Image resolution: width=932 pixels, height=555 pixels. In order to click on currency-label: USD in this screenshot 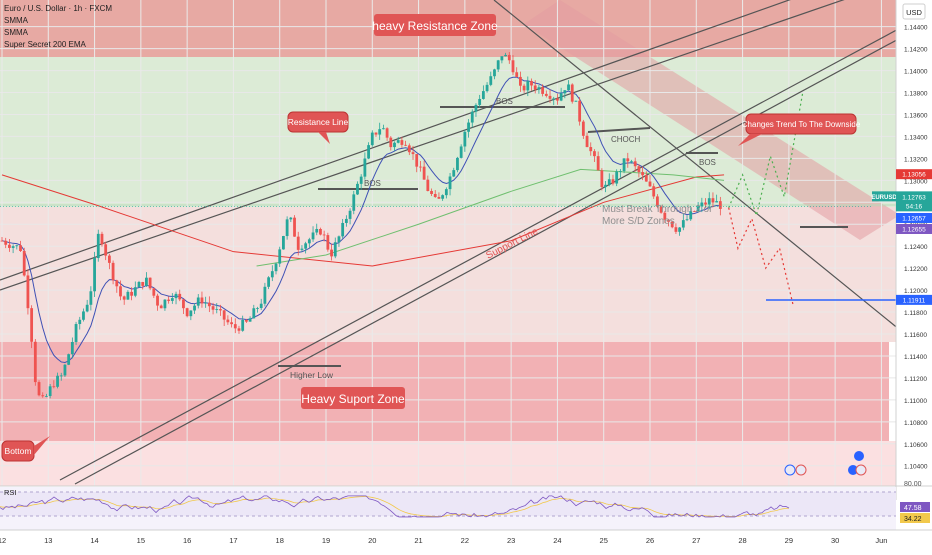, I will do `click(914, 12)`.